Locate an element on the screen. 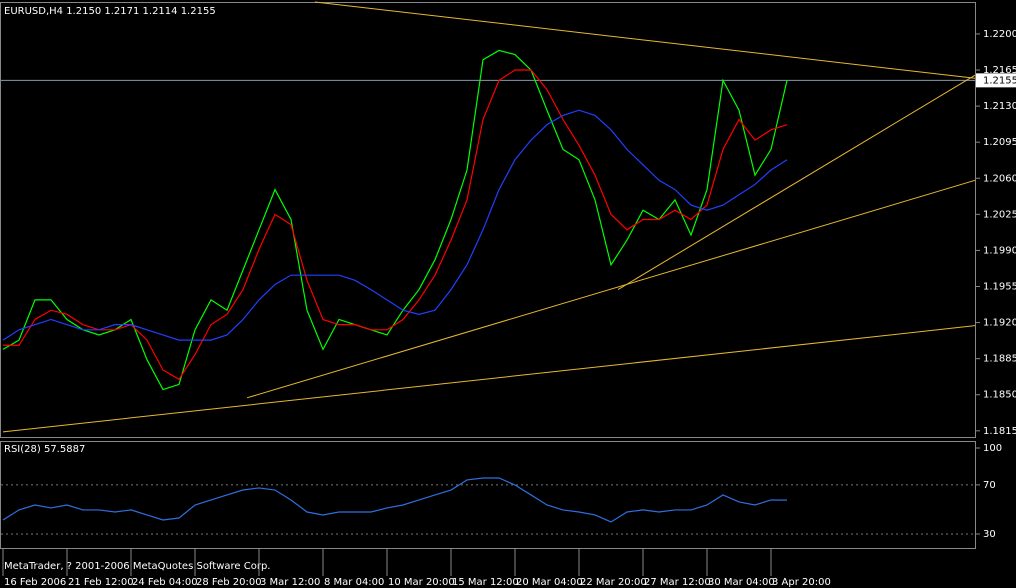 The height and width of the screenshot is (588, 1016). y-tick-label: 1.1920 is located at coordinates (999, 323).